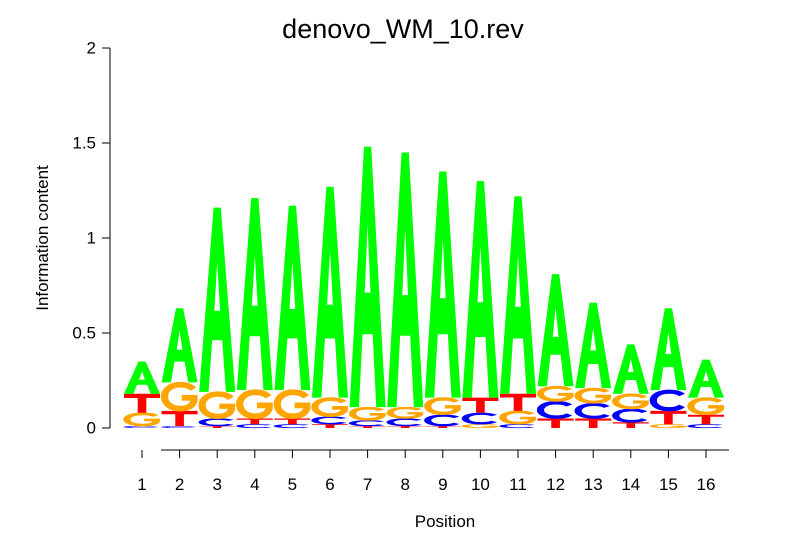 The height and width of the screenshot is (559, 806). What do you see at coordinates (593, 484) in the screenshot?
I see `x-tick-label: 13` at bounding box center [593, 484].